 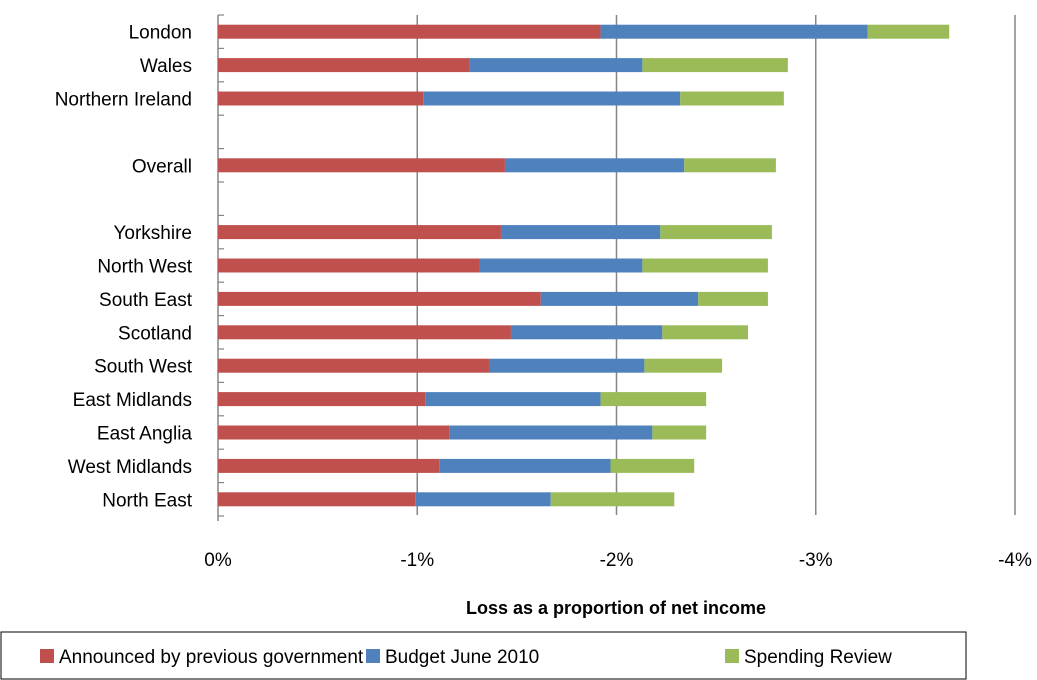 What do you see at coordinates (462, 657) in the screenshot?
I see `legend-label: Budget June 2010` at bounding box center [462, 657].